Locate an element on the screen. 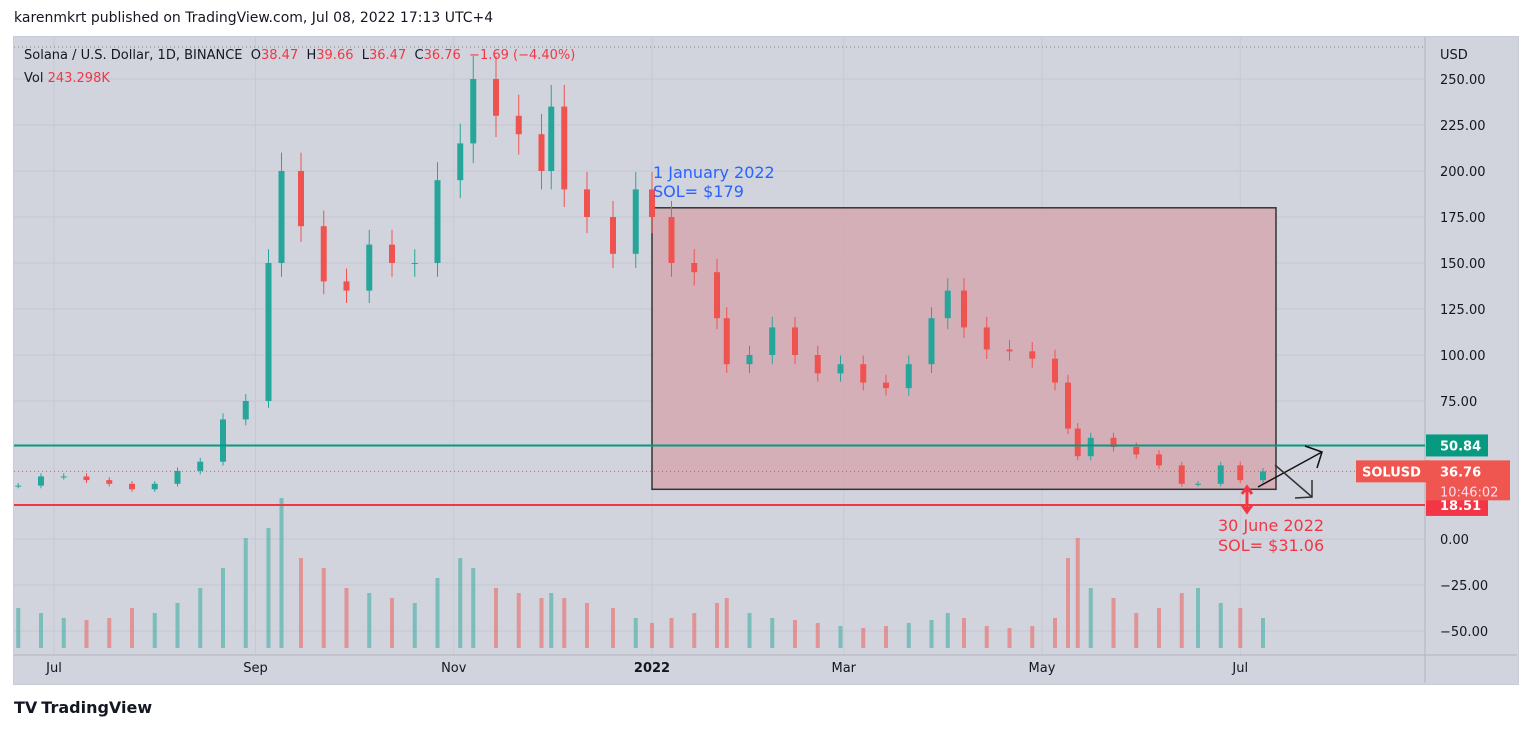 The width and height of the screenshot is (1530, 731). annotation-jan-date: 1 January 2022 is located at coordinates (714, 172).